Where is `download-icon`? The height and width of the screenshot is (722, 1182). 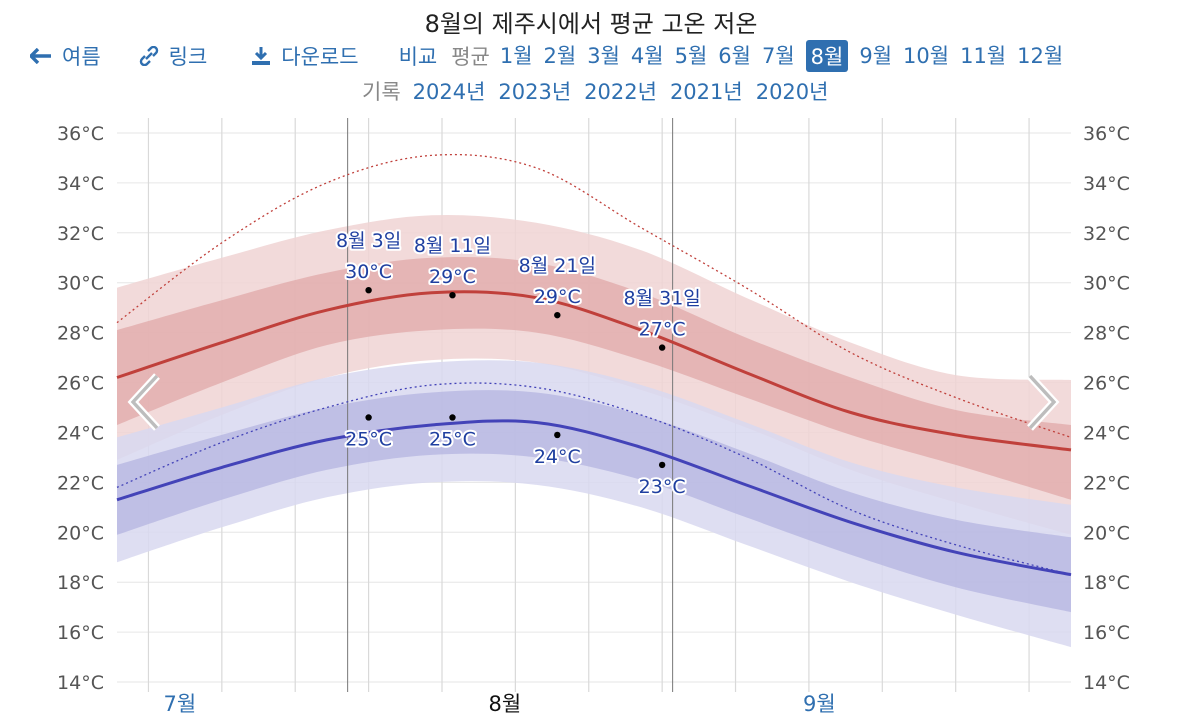 download-icon is located at coordinates (261, 56).